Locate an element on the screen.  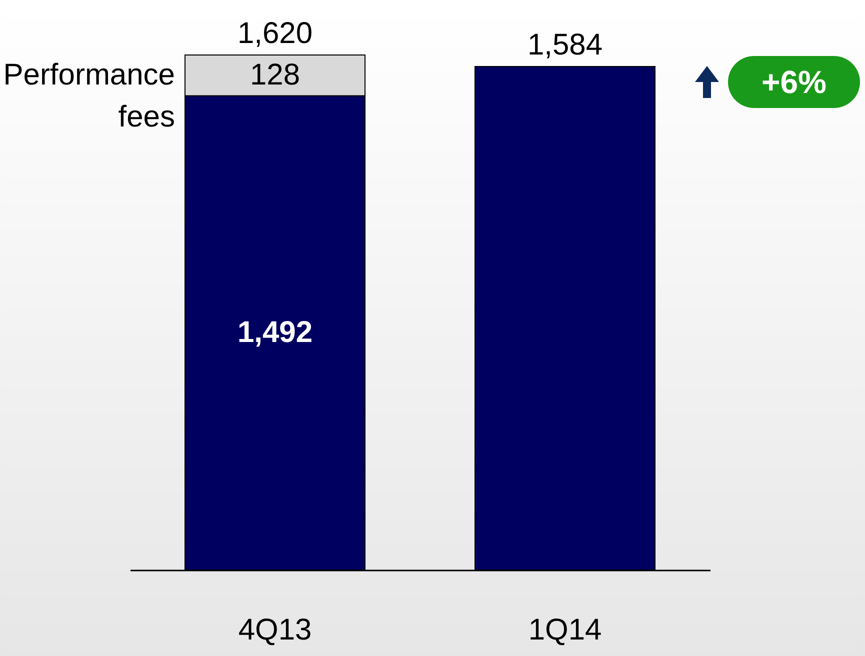
data-label: 128 is located at coordinates (275, 75).